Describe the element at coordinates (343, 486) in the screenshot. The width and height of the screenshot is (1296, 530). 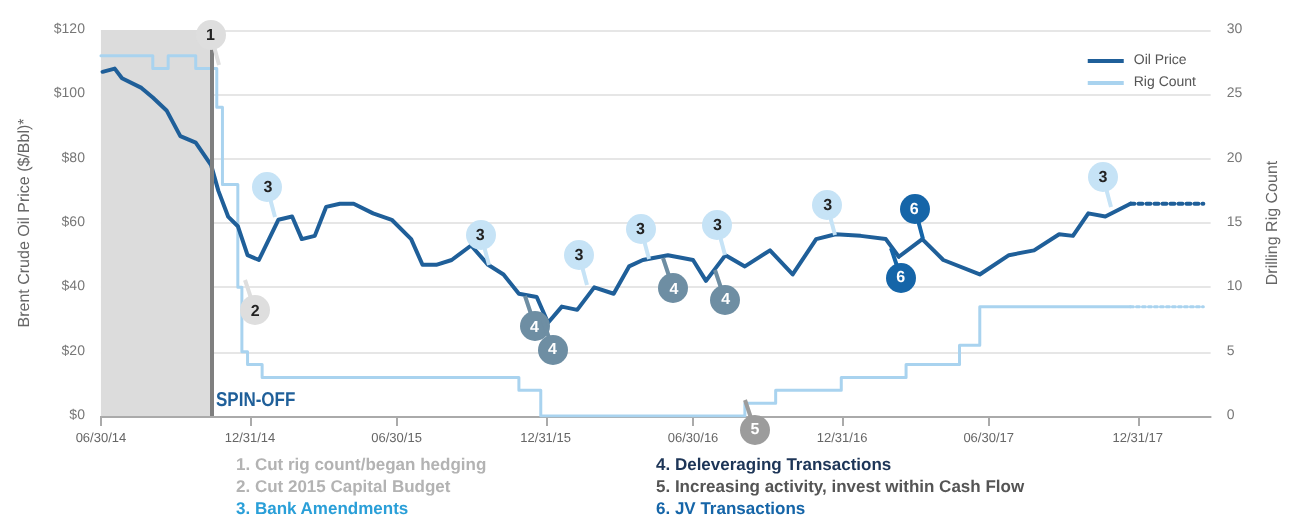
I see `text: 2. Cut 2015 Capital Budget` at that location.